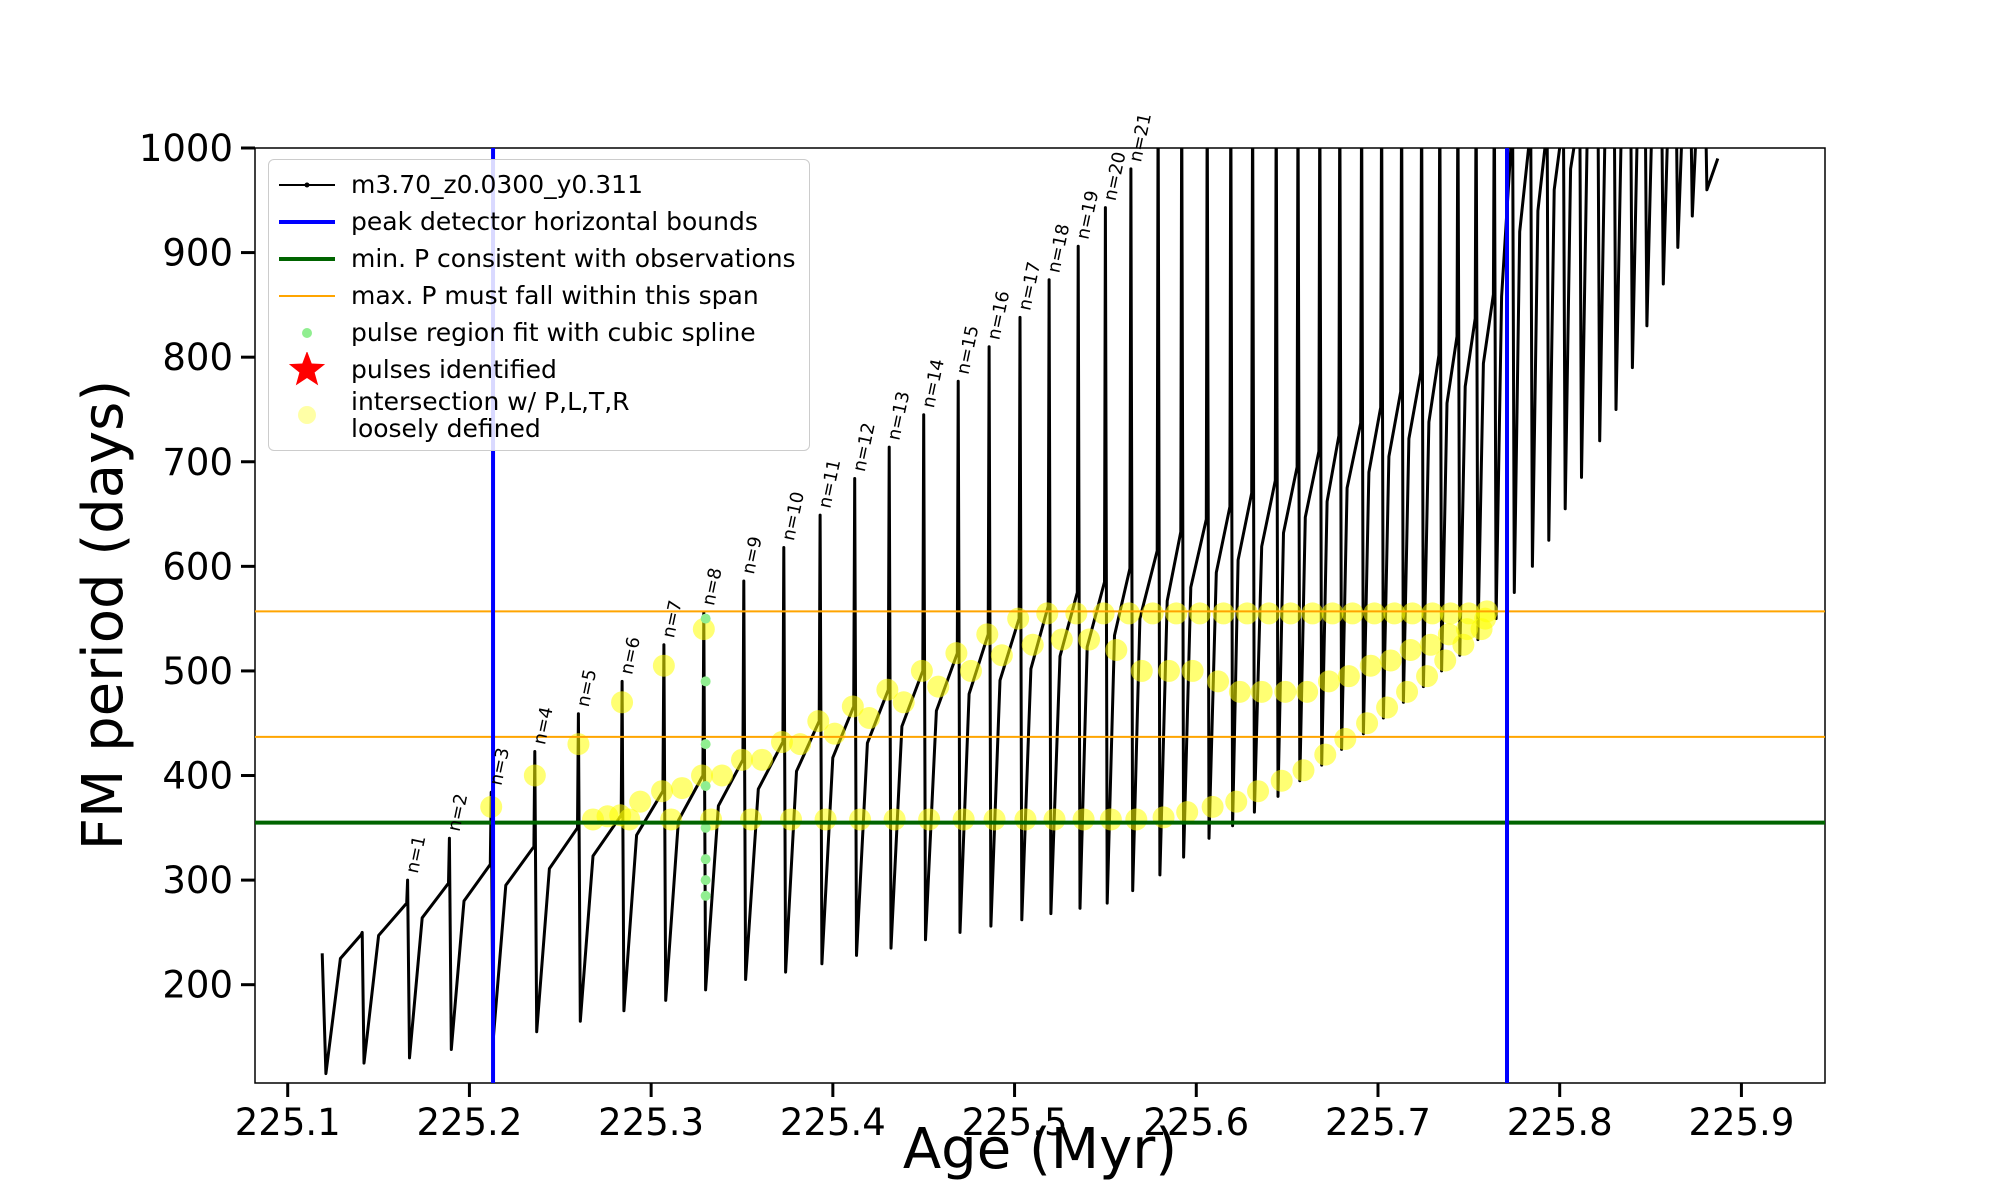 This screenshot has width=2000, height=1200. I want to click on pulse-label: n=14, so click(933, 383).